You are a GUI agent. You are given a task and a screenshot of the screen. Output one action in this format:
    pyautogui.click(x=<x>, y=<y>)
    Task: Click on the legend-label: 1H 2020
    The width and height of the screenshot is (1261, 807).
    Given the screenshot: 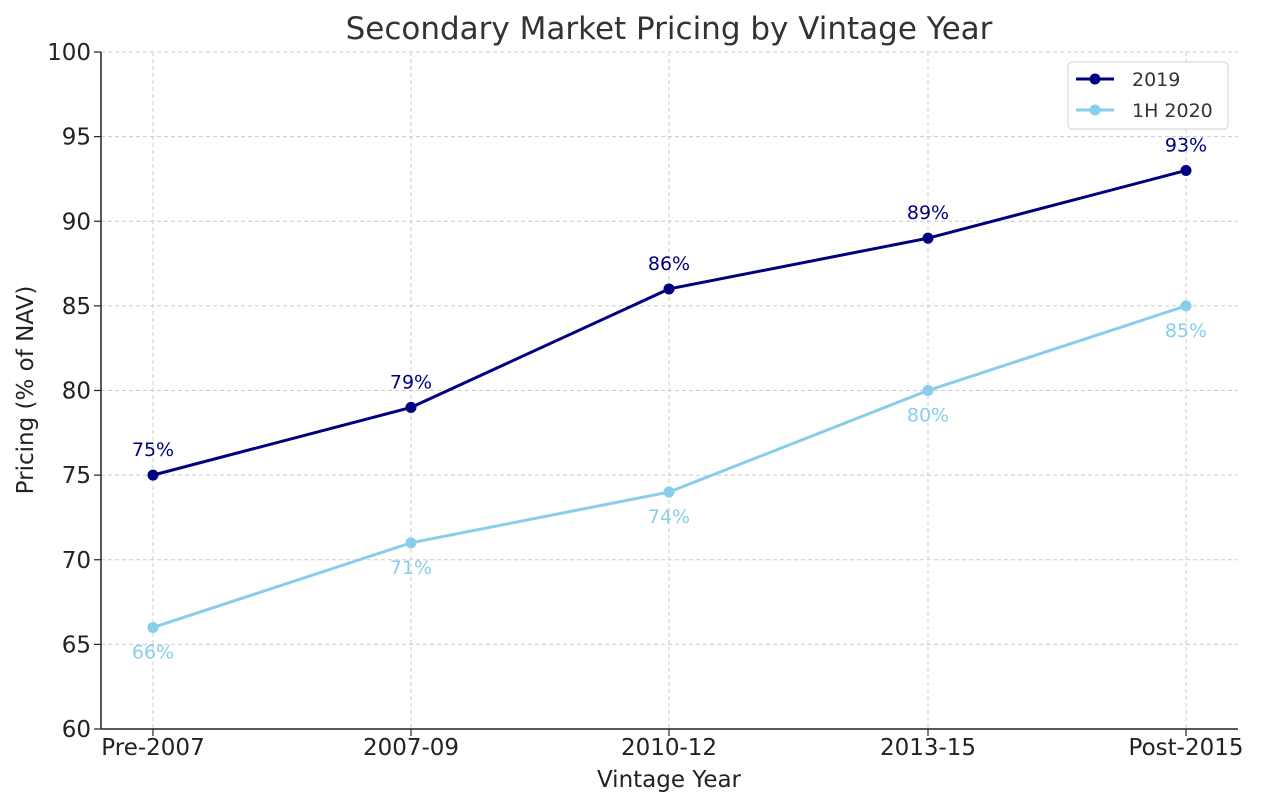 What is the action you would take?
    pyautogui.click(x=1172, y=111)
    